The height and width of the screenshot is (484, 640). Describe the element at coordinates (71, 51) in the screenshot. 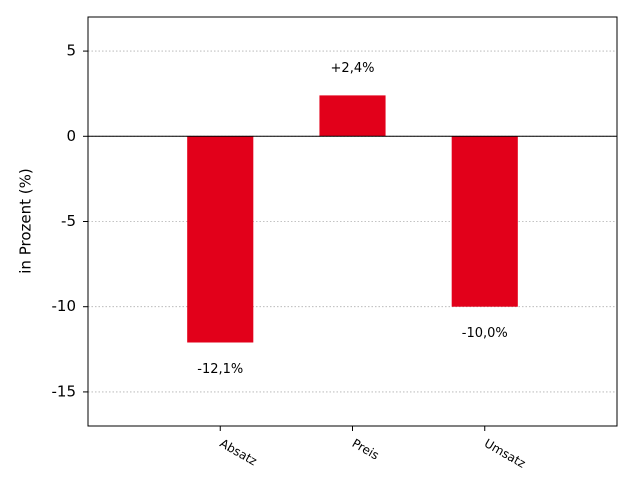

I see `y-tick-label: 5` at that location.